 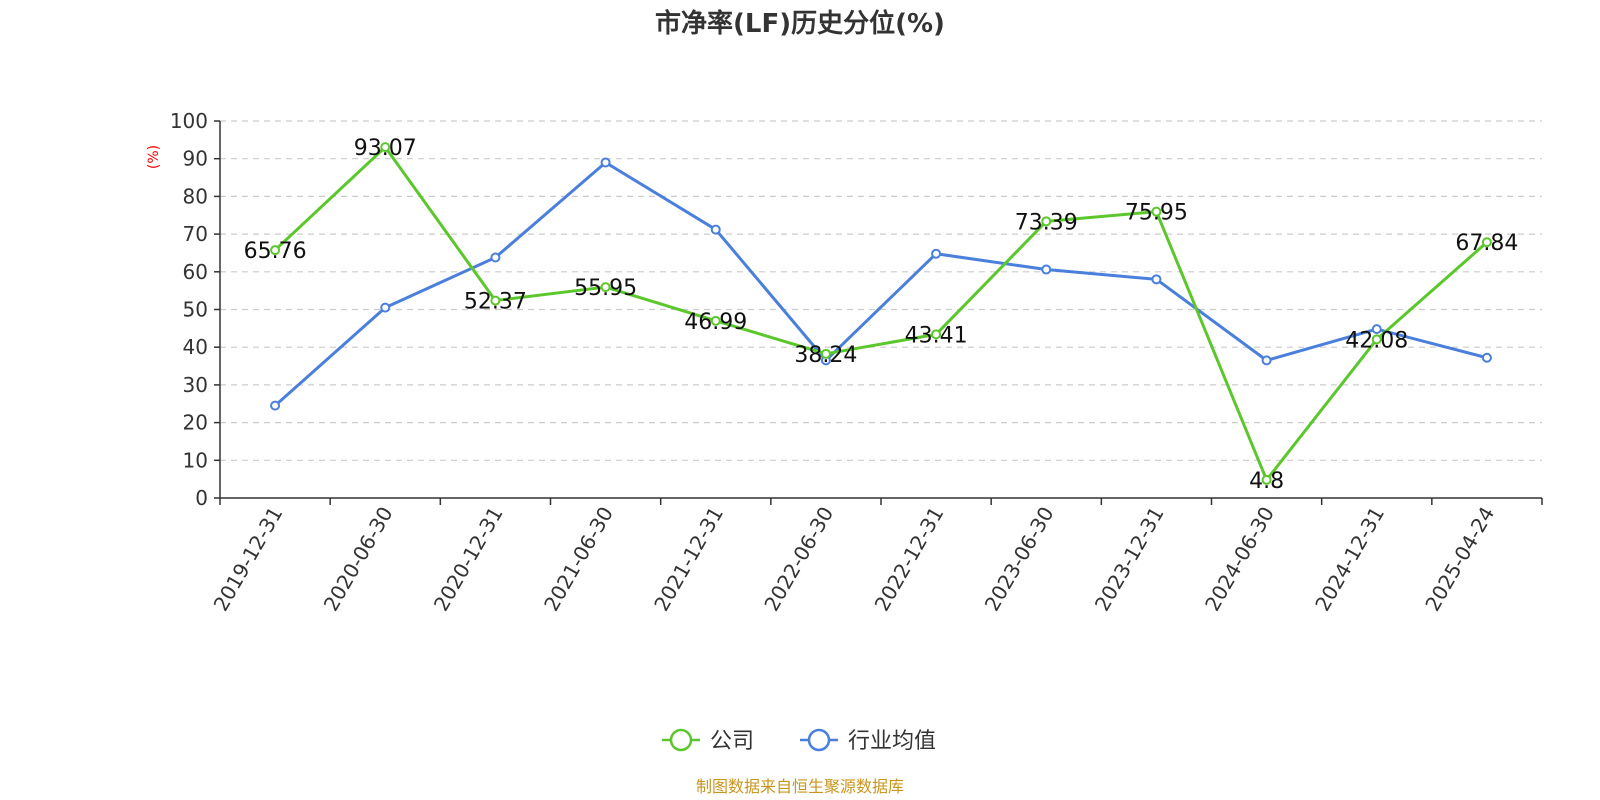 I want to click on data-label: 55.95, so click(x=605, y=288).